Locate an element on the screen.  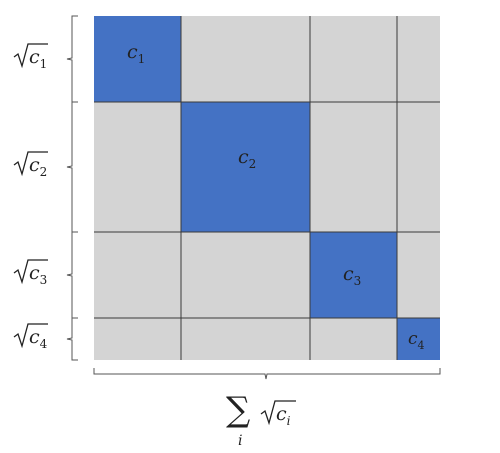
block-label-c2: c2 is located at coordinates (247, 158).